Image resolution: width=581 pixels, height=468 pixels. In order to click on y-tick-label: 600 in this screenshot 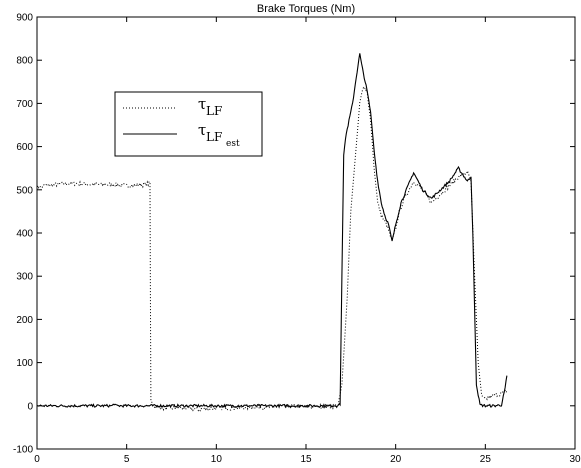, I will do `click(24, 147)`.